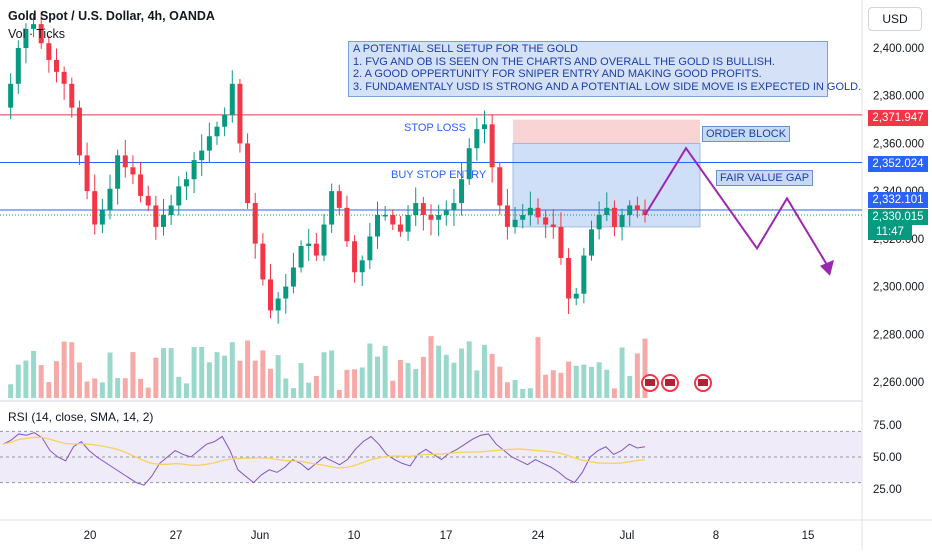  I want to click on entry-price-tag: 2,352.024, so click(898, 164).